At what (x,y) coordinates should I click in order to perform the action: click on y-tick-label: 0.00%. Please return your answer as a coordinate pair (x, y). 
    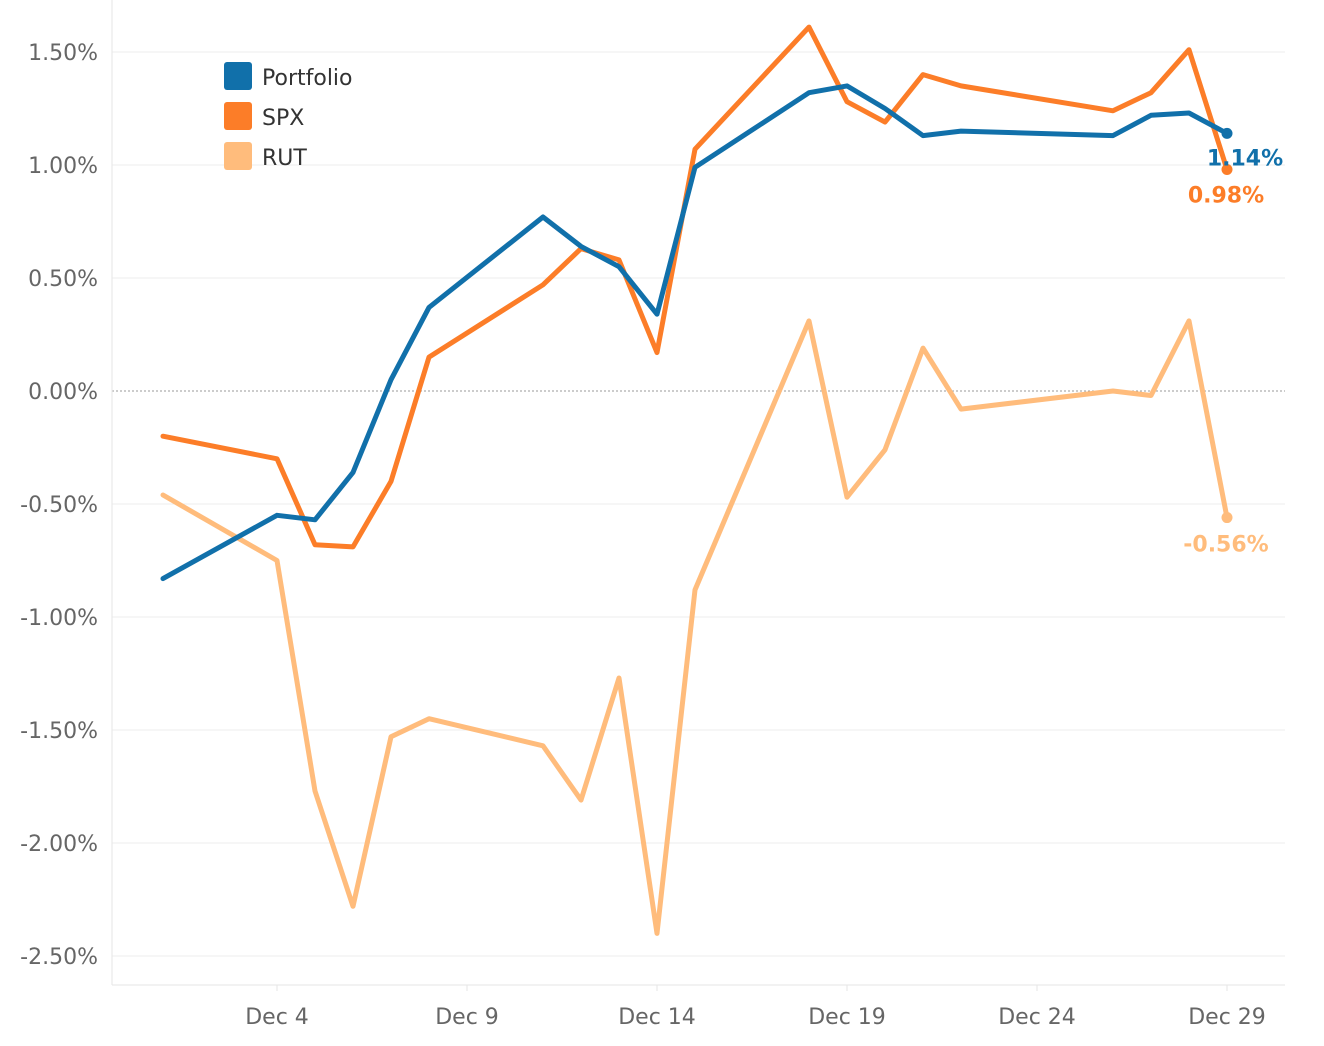
    Looking at the image, I should click on (63, 392).